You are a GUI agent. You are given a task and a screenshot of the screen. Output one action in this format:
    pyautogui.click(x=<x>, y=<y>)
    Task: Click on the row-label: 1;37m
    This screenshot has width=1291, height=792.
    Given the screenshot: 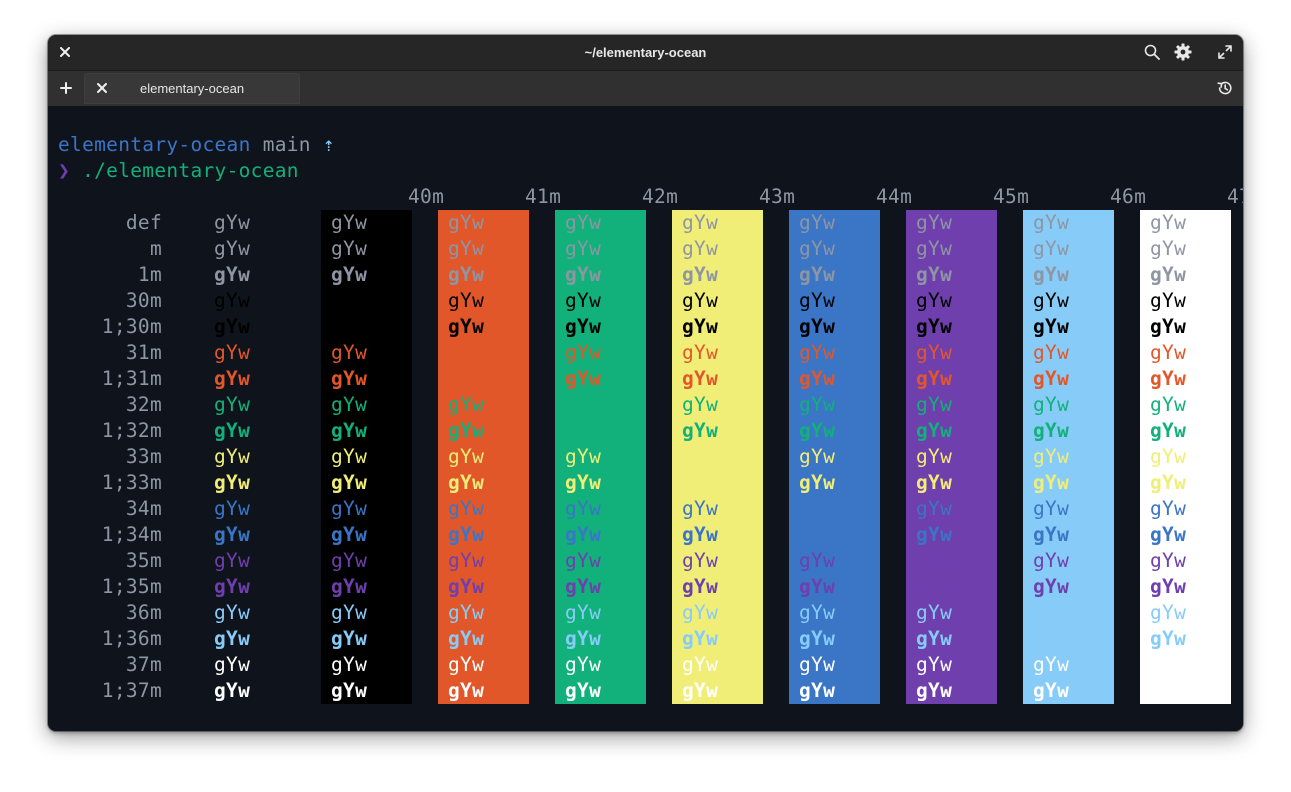 What is the action you would take?
    pyautogui.click(x=131, y=690)
    